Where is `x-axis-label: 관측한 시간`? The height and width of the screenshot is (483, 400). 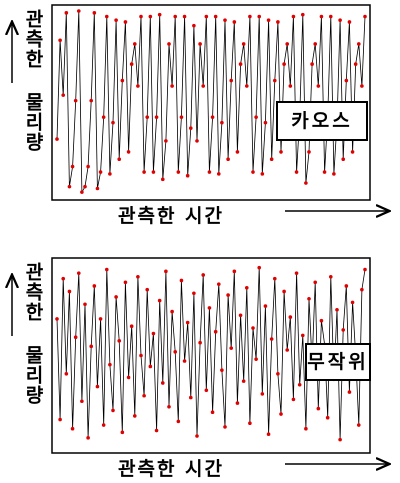
x-axis-label: 관측한 시간 is located at coordinates (171, 469).